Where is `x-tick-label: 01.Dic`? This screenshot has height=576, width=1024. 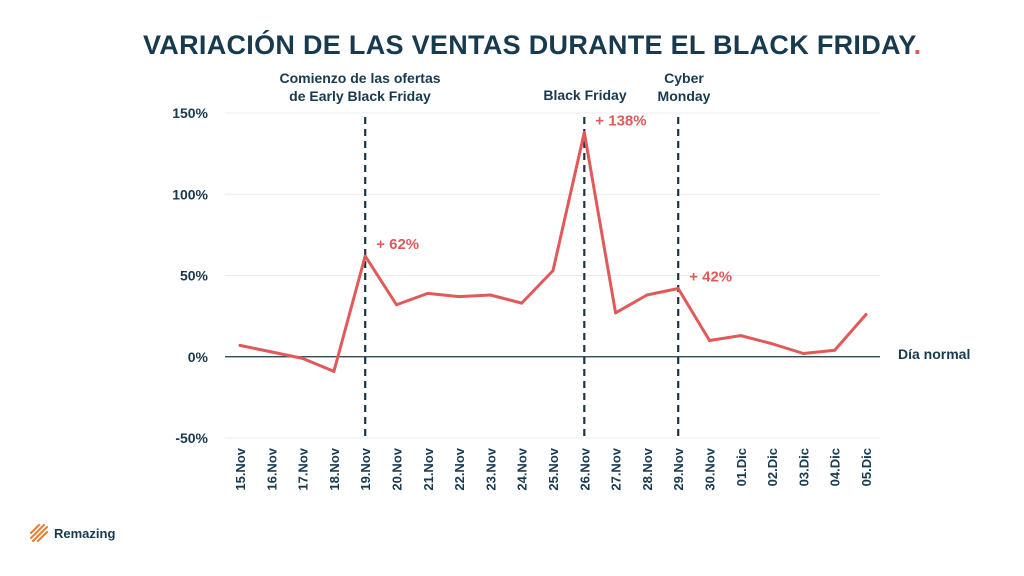 x-tick-label: 01.Dic is located at coordinates (741, 467).